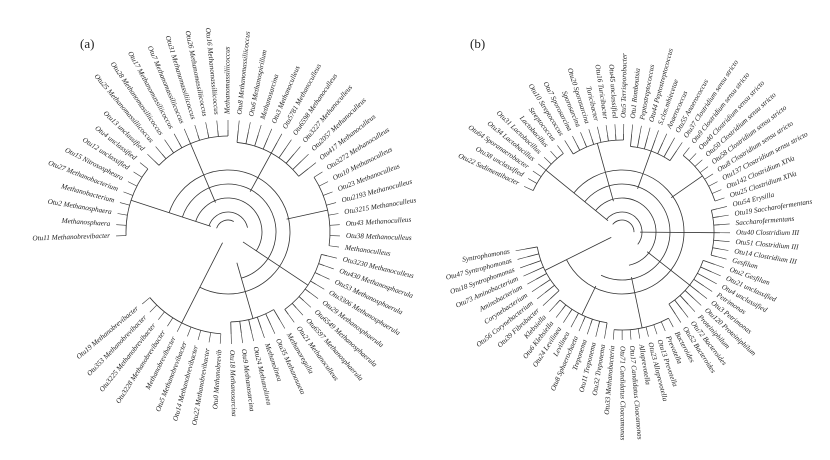 Image resolution: width=830 pixels, height=460 pixels. Describe the element at coordinates (87, 43) in the screenshot. I see `panel-a-label: (a)` at that location.